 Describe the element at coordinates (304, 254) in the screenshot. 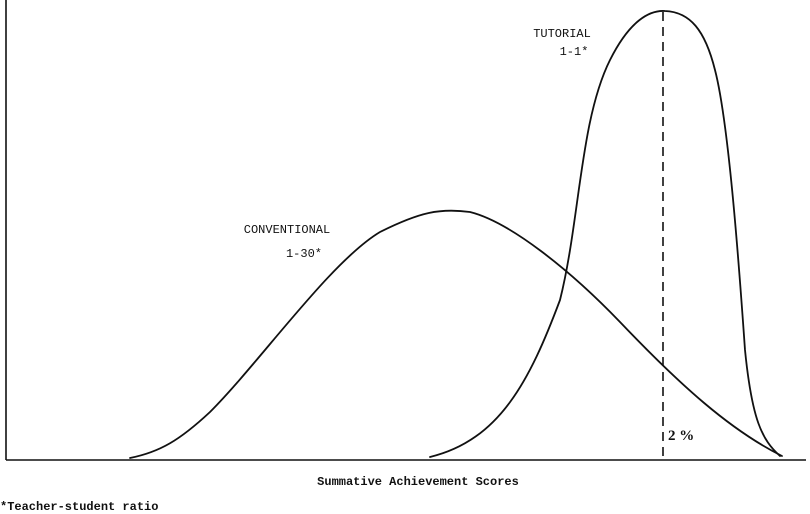

I see `series-sublabel-conventional: 1-30*` at that location.